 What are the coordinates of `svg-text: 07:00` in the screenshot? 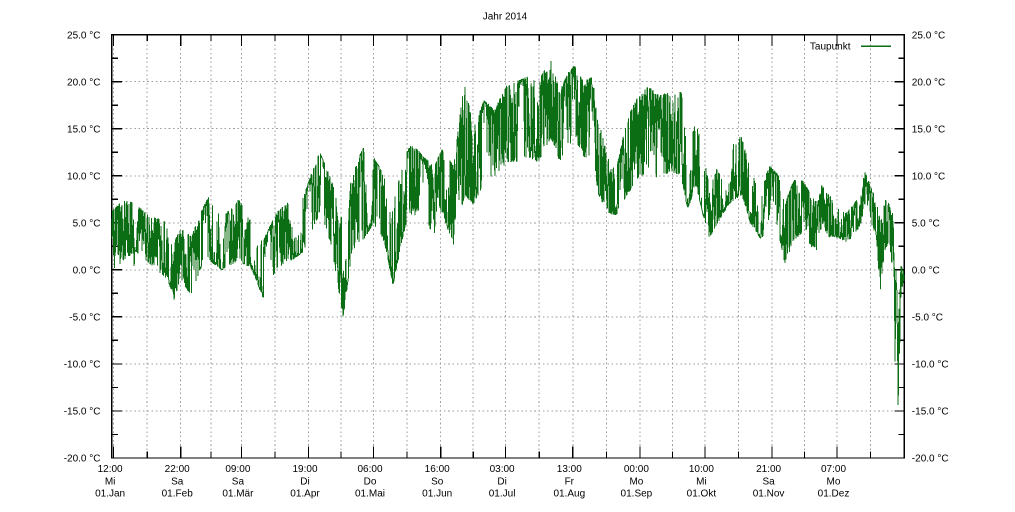 It's located at (833, 469).